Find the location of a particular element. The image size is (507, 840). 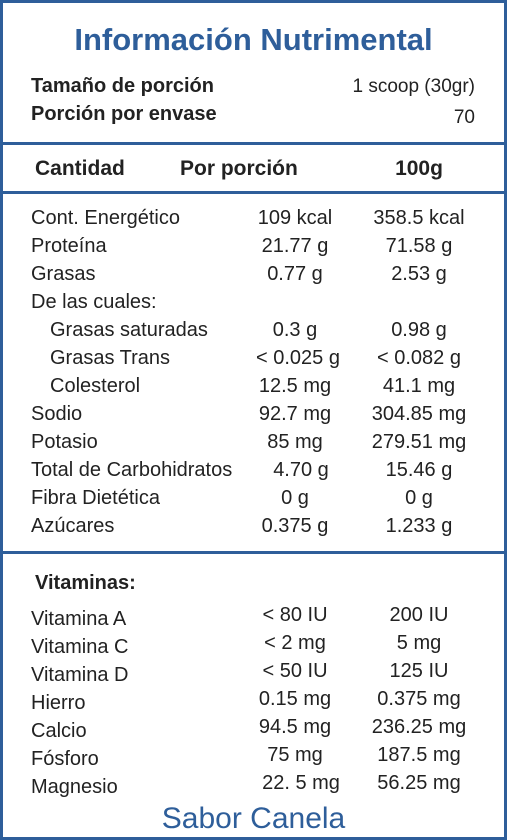

nutrient-name: Fibra Dietética is located at coordinates (95, 498).